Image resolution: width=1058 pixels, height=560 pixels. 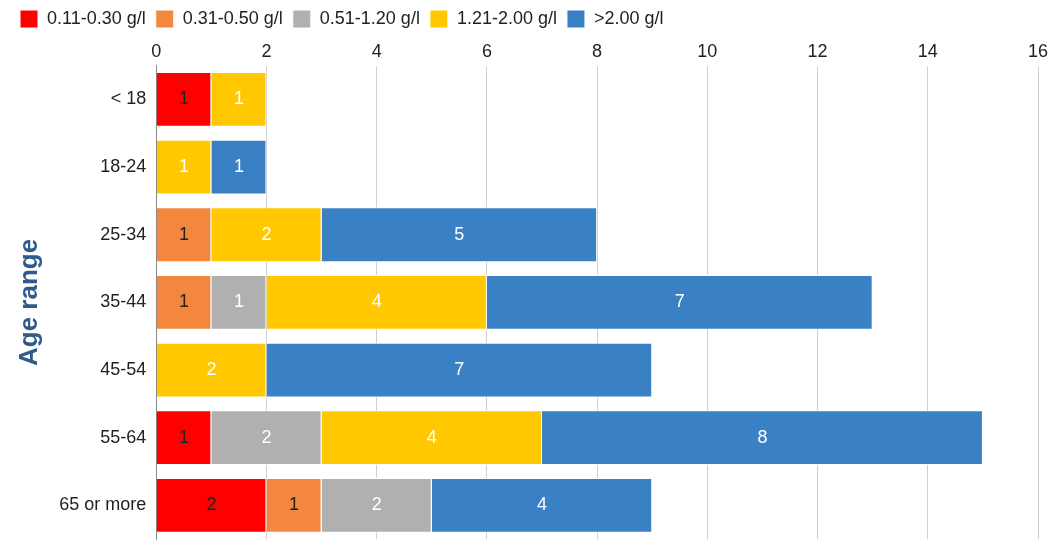 What do you see at coordinates (817, 50) in the screenshot?
I see `x-tick-label: 12` at bounding box center [817, 50].